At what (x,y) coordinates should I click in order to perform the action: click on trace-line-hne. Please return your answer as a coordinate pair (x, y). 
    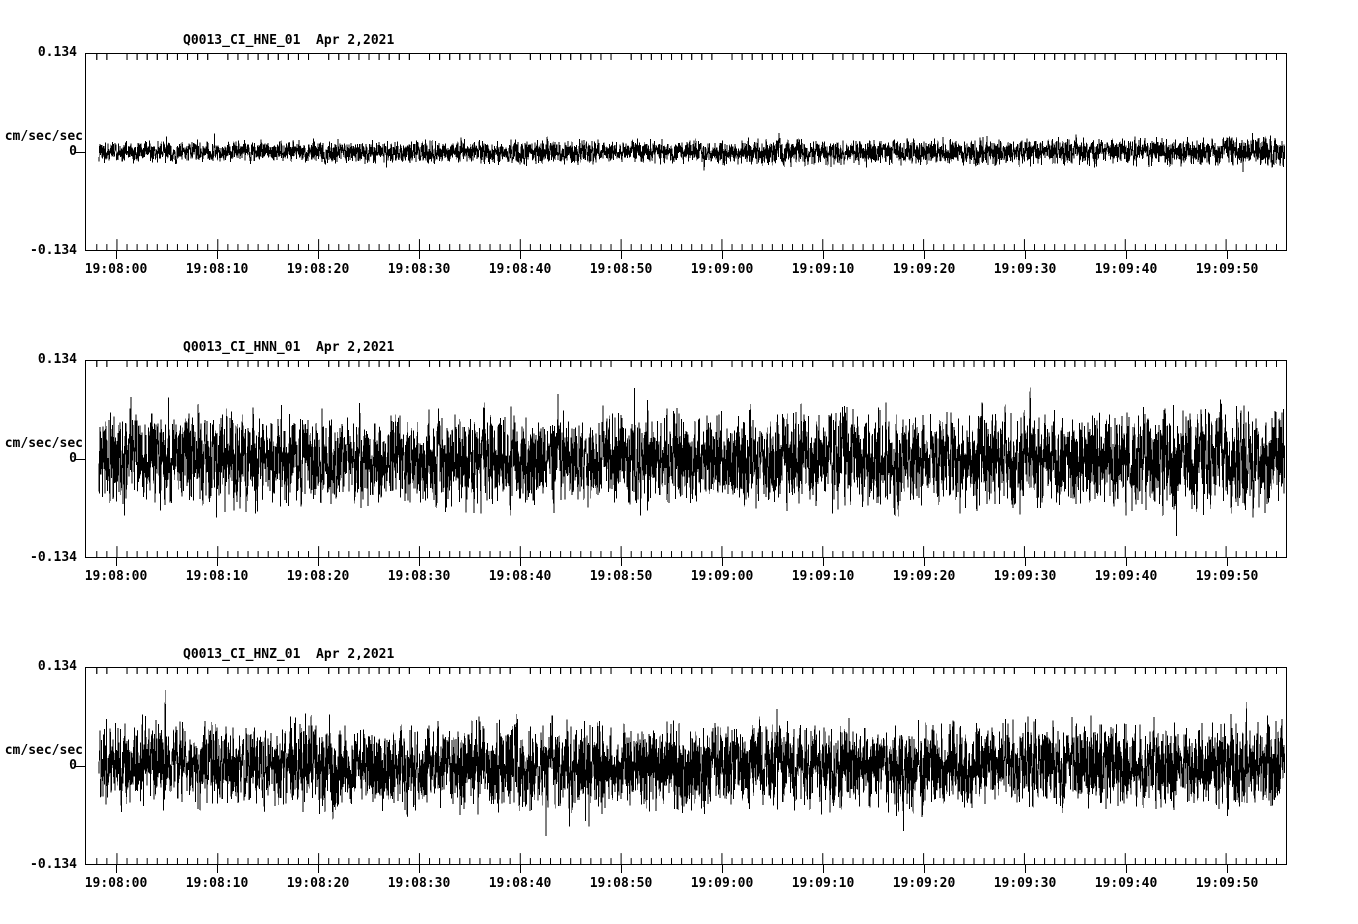
    Looking at the image, I should click on (692, 152).